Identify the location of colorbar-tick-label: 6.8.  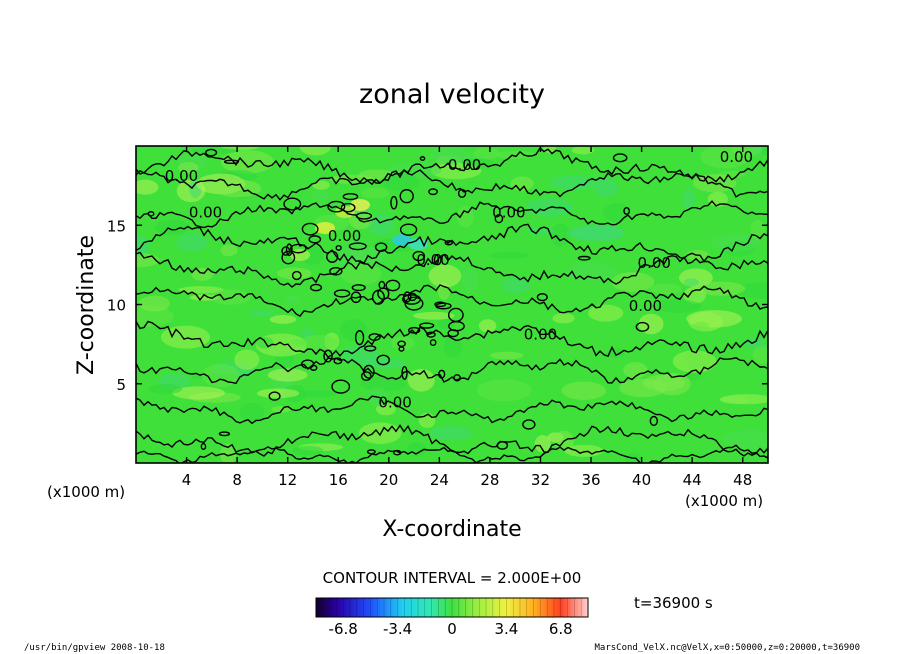
(561, 629).